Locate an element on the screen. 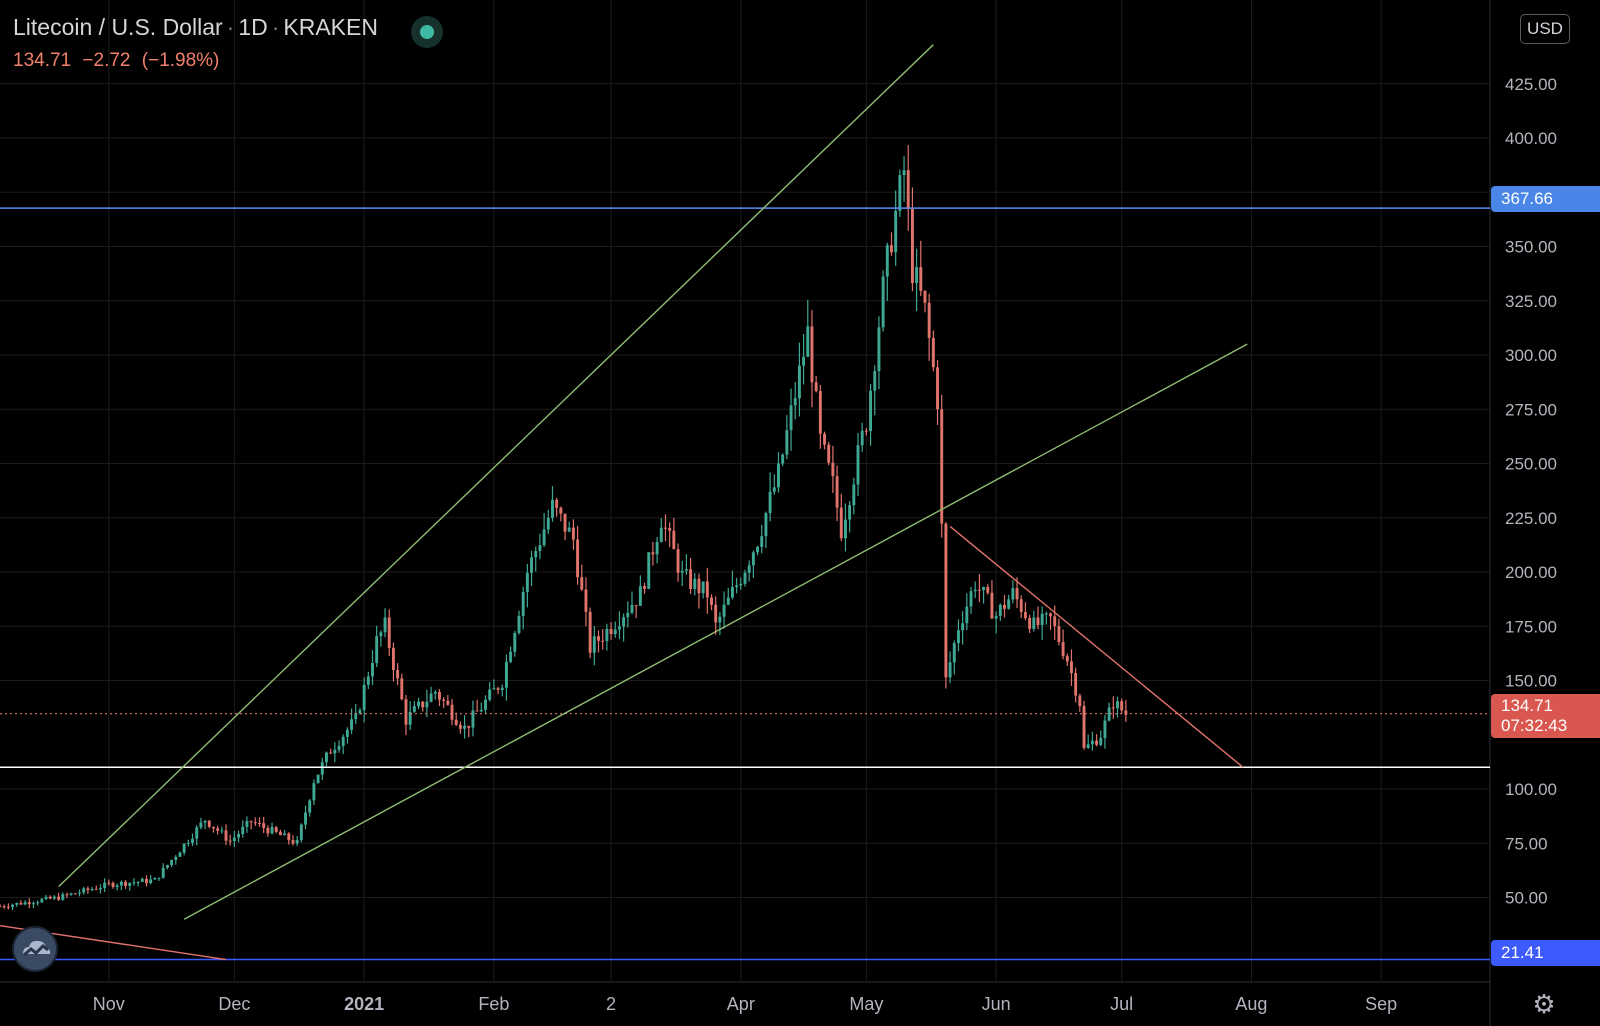  interval-label: 1D is located at coordinates (253, 27).